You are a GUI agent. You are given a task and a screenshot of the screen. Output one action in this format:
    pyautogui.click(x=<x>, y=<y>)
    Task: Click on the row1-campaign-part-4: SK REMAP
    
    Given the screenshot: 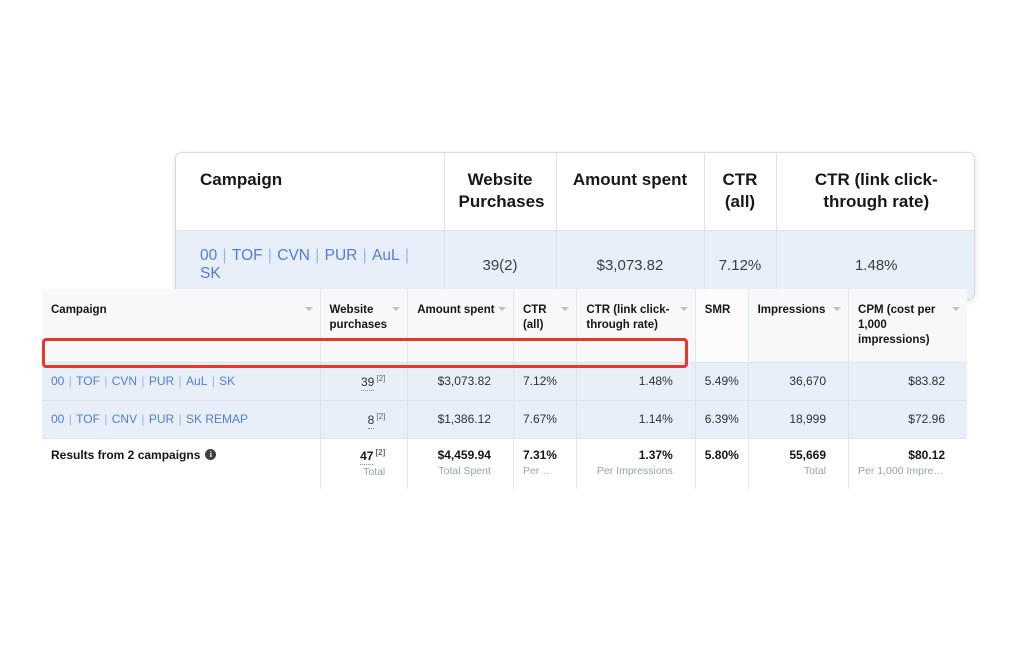 What is the action you would take?
    pyautogui.click(x=217, y=419)
    